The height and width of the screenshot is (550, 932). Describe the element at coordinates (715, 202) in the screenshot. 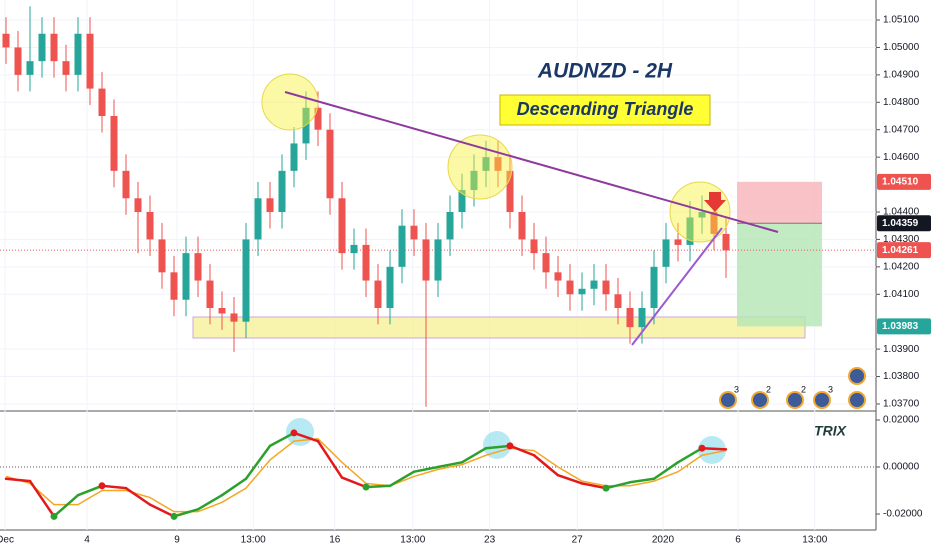

I see `down-arrow` at that location.